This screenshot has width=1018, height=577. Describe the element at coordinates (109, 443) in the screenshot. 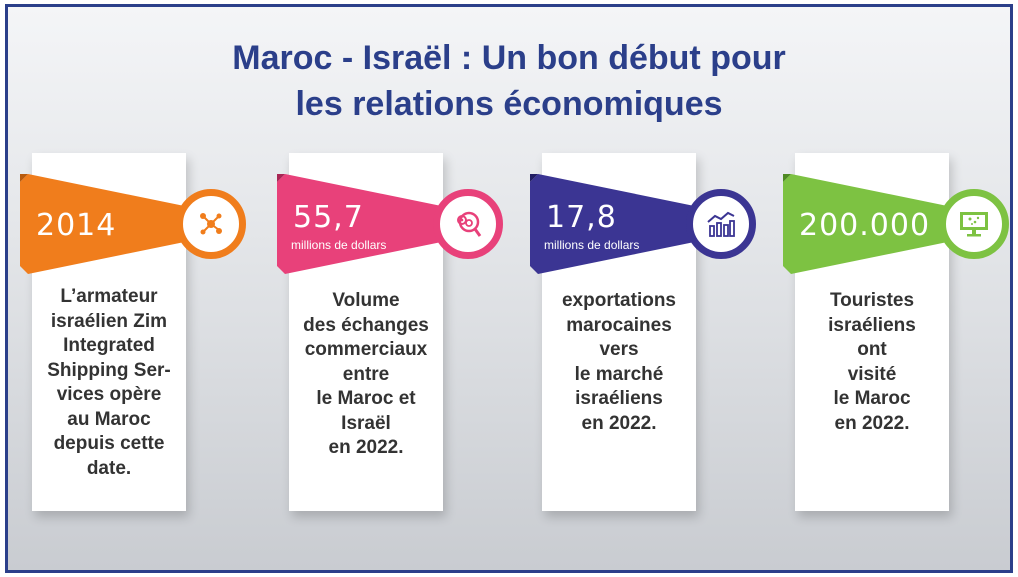

I see `text-line: depuis cette` at that location.